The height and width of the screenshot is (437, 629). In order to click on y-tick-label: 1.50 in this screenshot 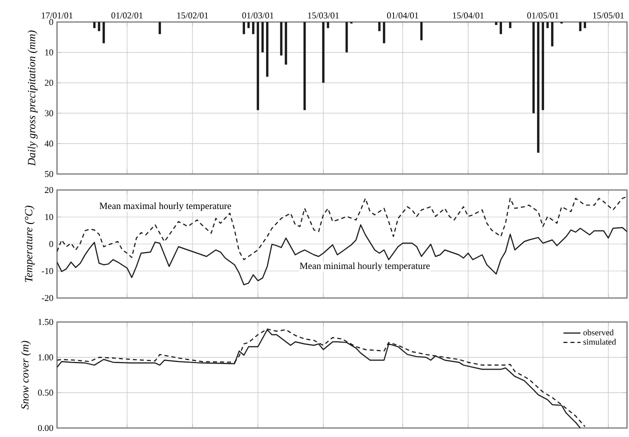, I will do `click(46, 322)`.